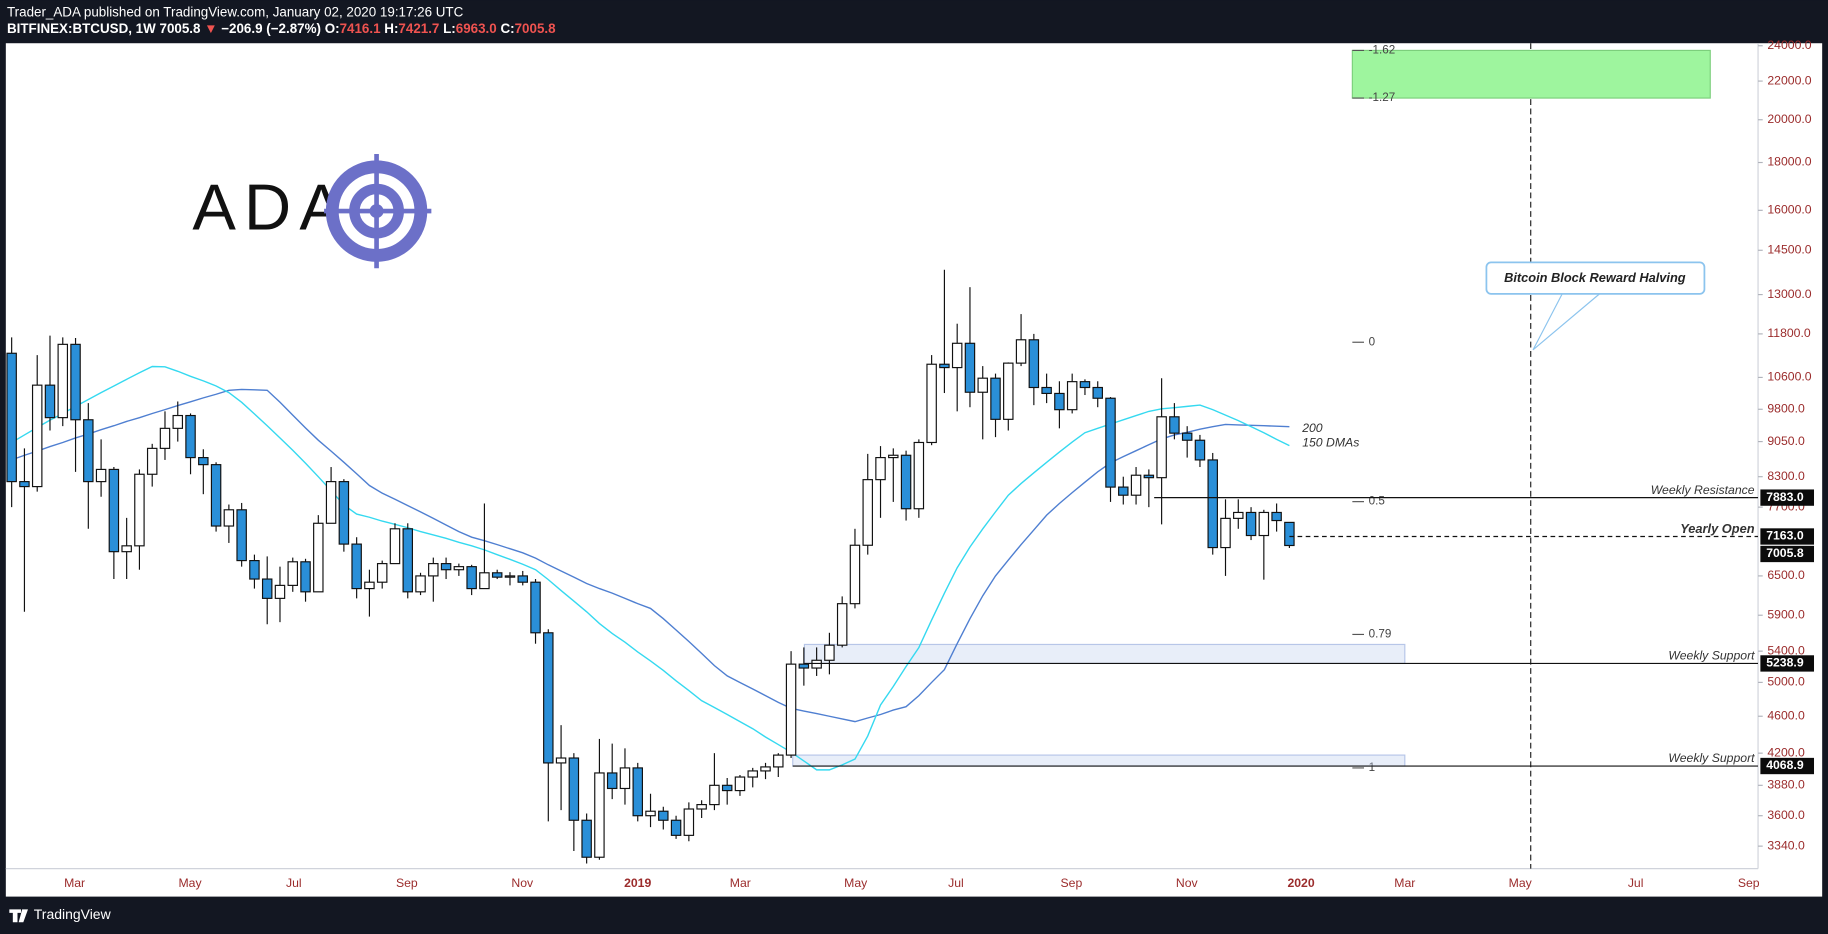  Describe the element at coordinates (1300, 883) in the screenshot. I see `x-tick-label: 2020` at that location.